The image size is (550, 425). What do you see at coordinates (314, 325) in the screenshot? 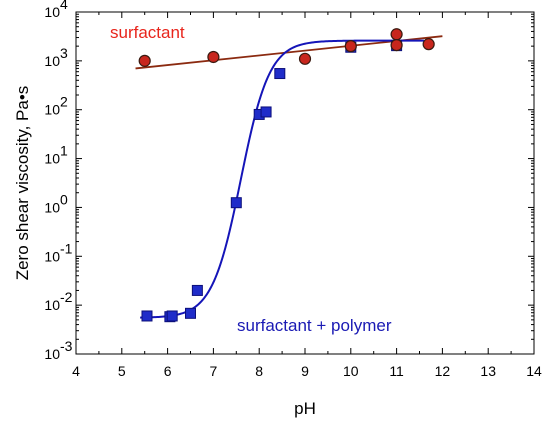
I see `annotation-surfactant-polymer: surfactant + polymer` at bounding box center [314, 325].